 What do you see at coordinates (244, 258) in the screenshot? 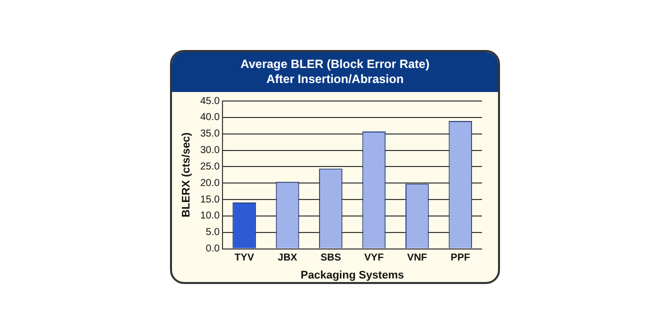
I see `x-tick-label: TYV` at bounding box center [244, 258].